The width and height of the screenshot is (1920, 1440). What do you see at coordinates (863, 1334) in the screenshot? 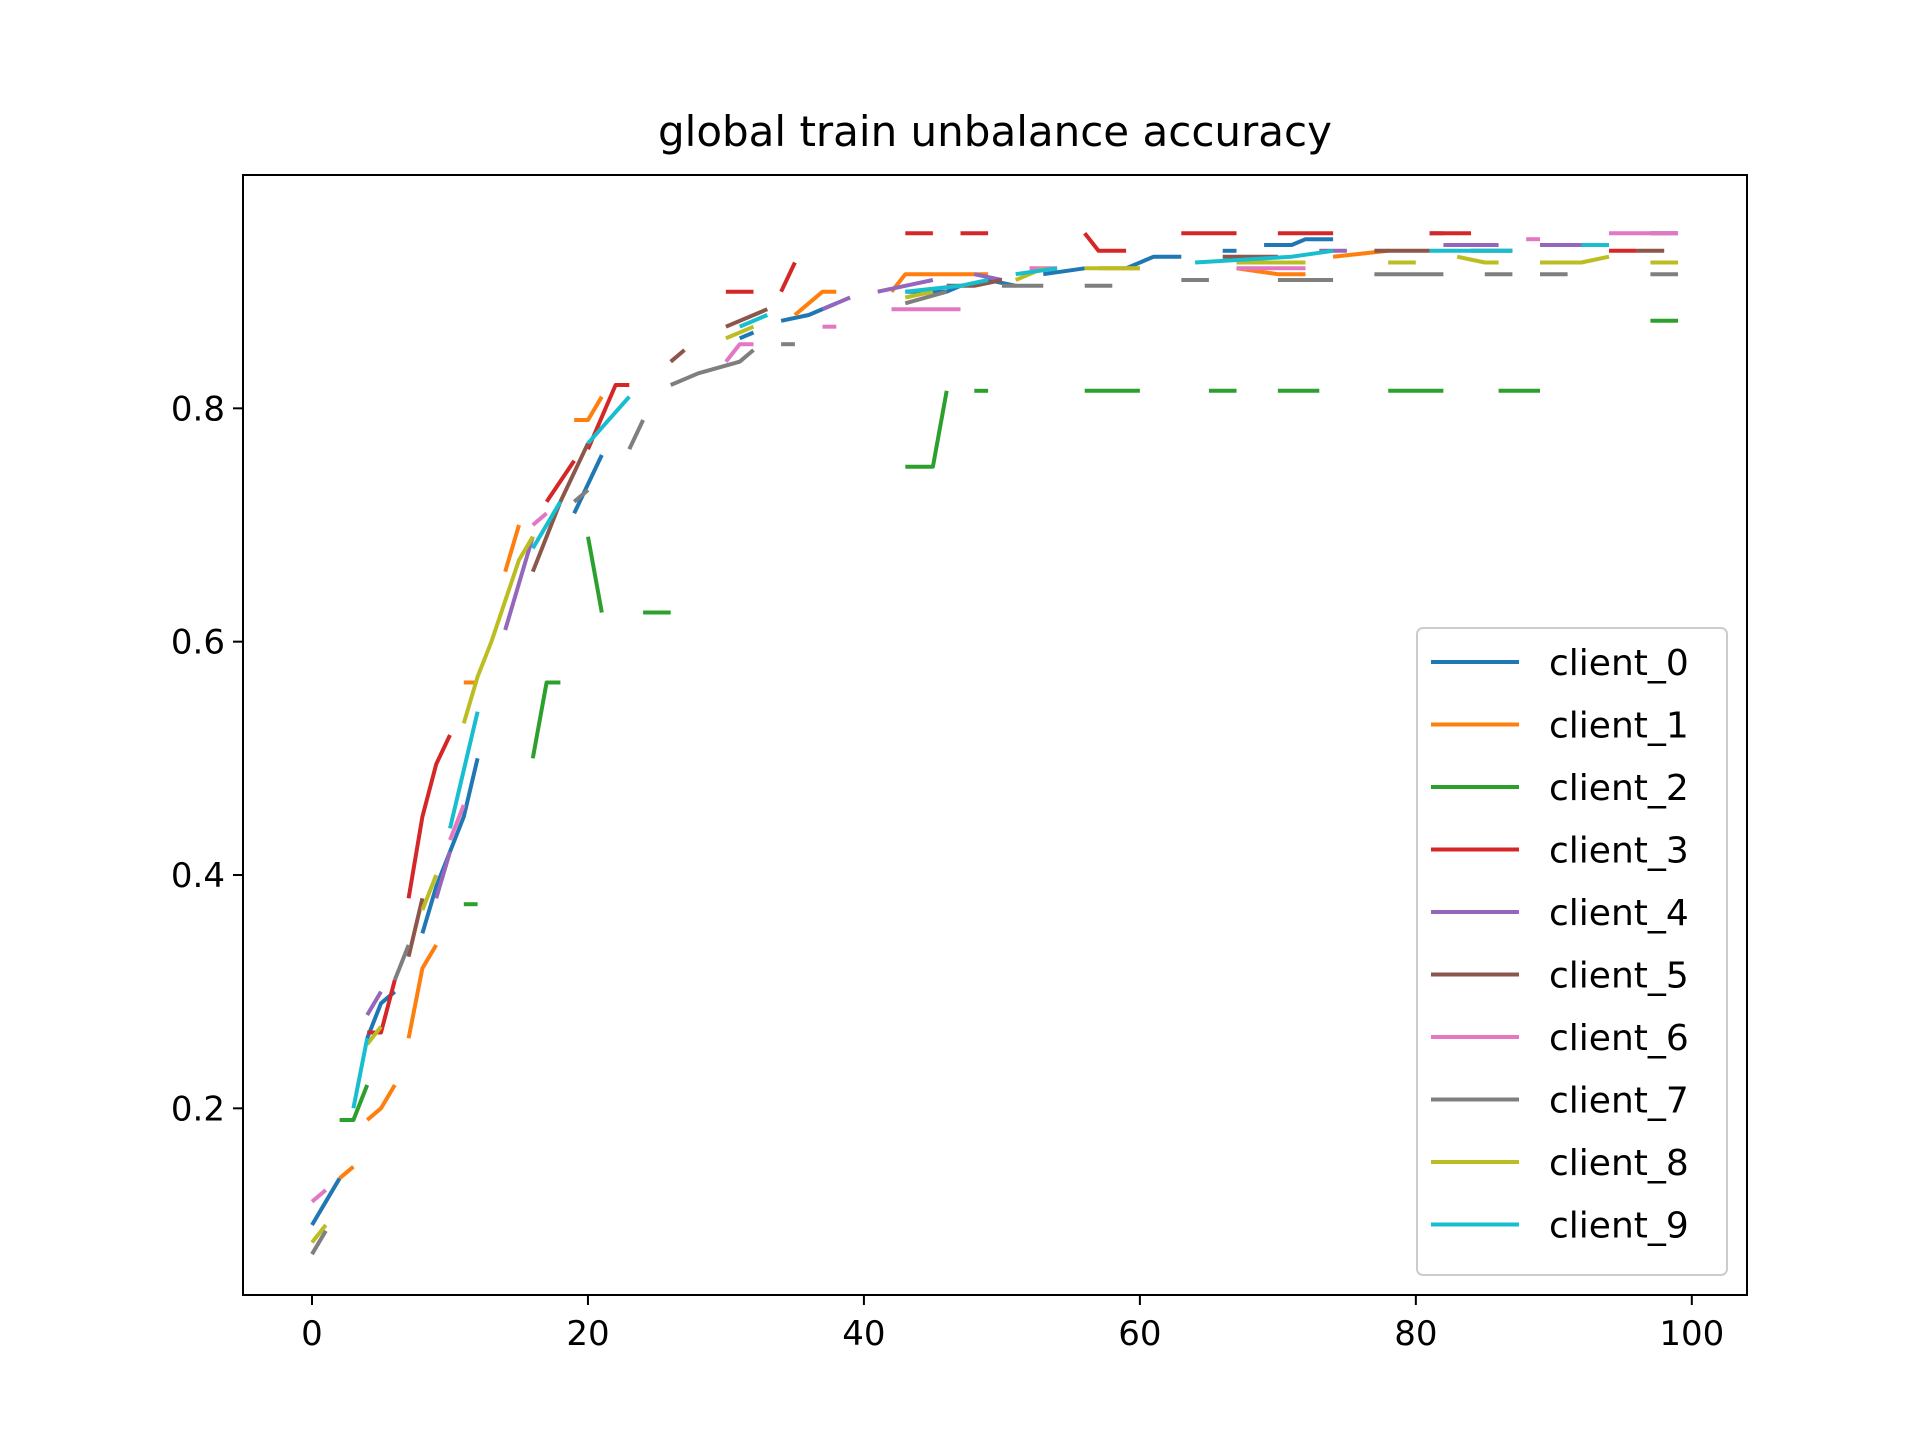
I see `x-tick-label: 40` at bounding box center [863, 1334].